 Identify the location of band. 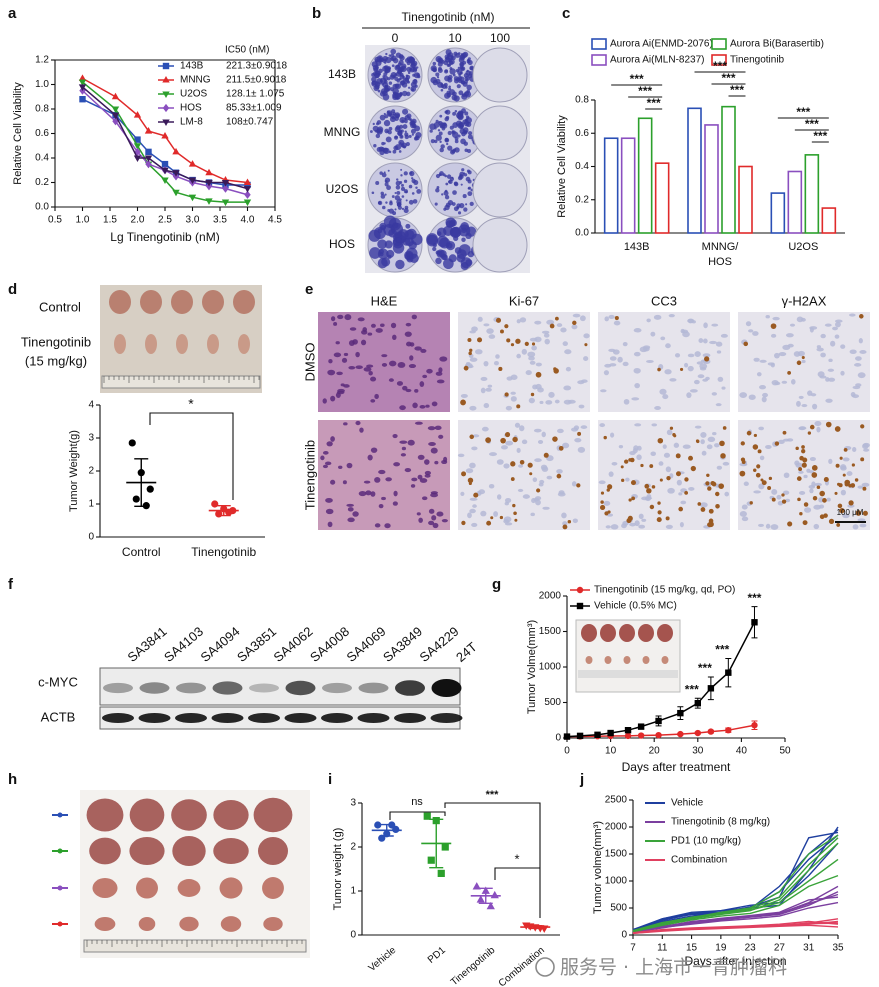
(191, 688).